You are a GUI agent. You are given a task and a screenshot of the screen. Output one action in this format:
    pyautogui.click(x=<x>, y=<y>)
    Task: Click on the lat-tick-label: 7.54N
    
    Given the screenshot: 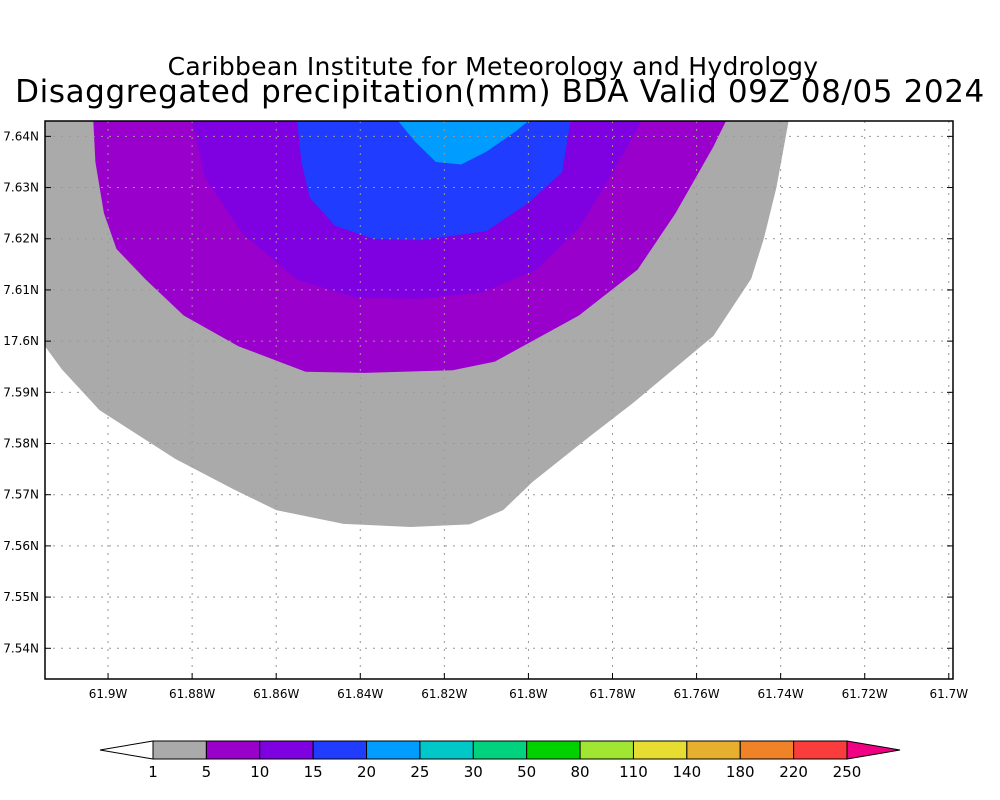 What is the action you would take?
    pyautogui.click(x=21, y=648)
    